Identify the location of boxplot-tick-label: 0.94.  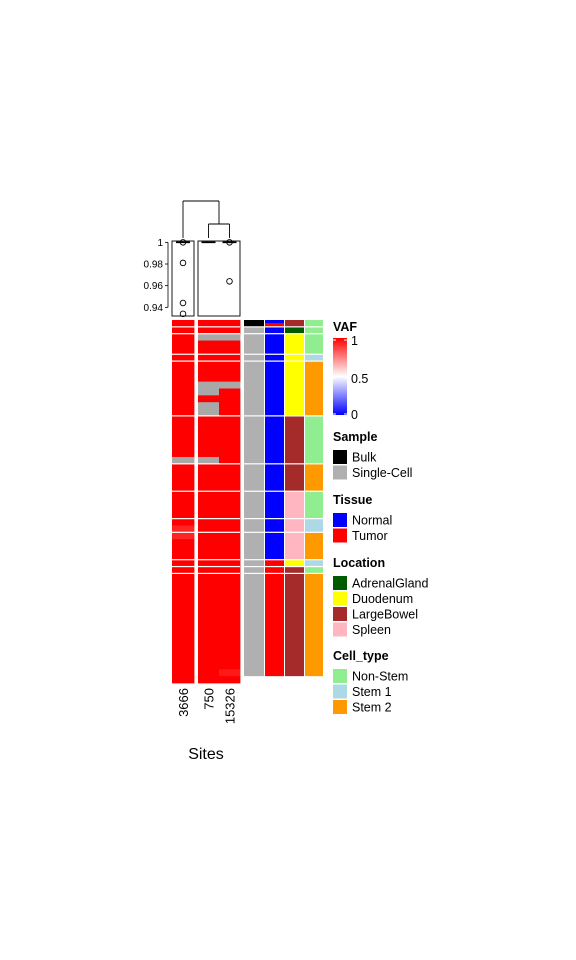
(154, 308).